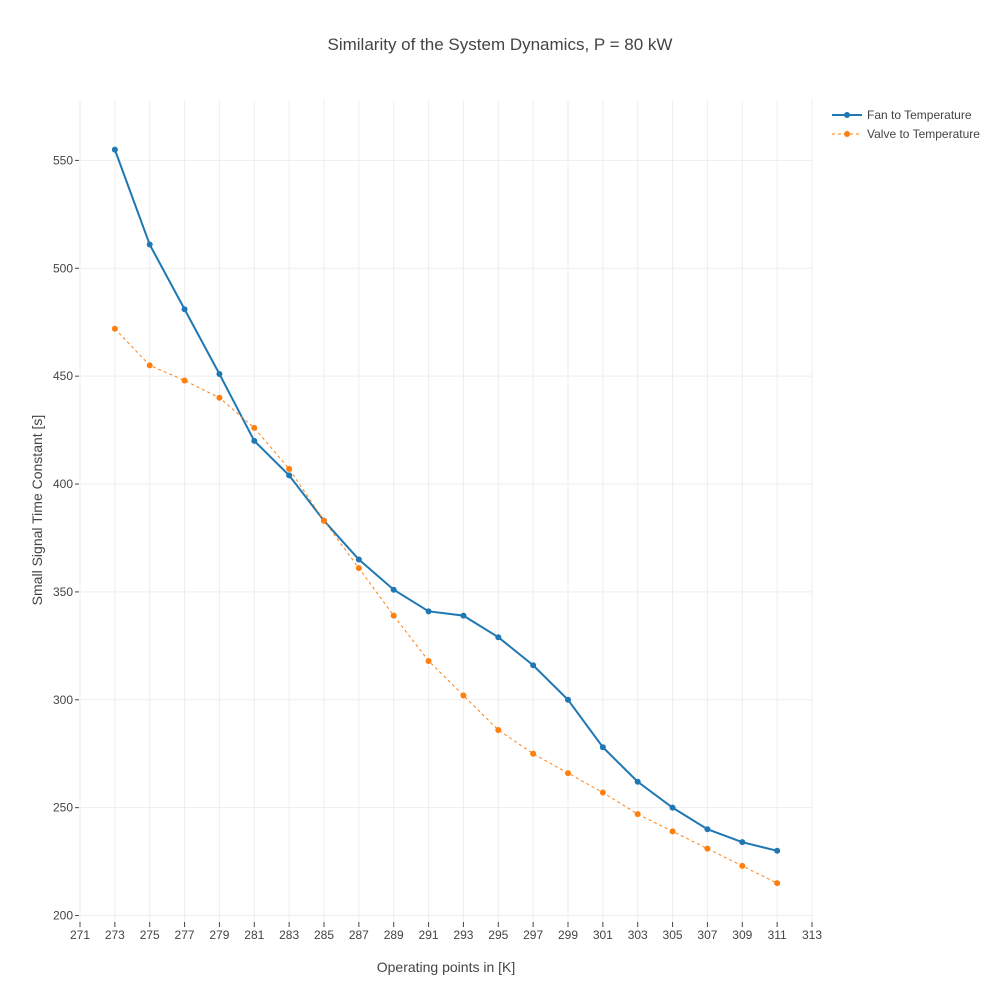 The height and width of the screenshot is (1000, 1000). I want to click on x-tick-label: 273, so click(115, 935).